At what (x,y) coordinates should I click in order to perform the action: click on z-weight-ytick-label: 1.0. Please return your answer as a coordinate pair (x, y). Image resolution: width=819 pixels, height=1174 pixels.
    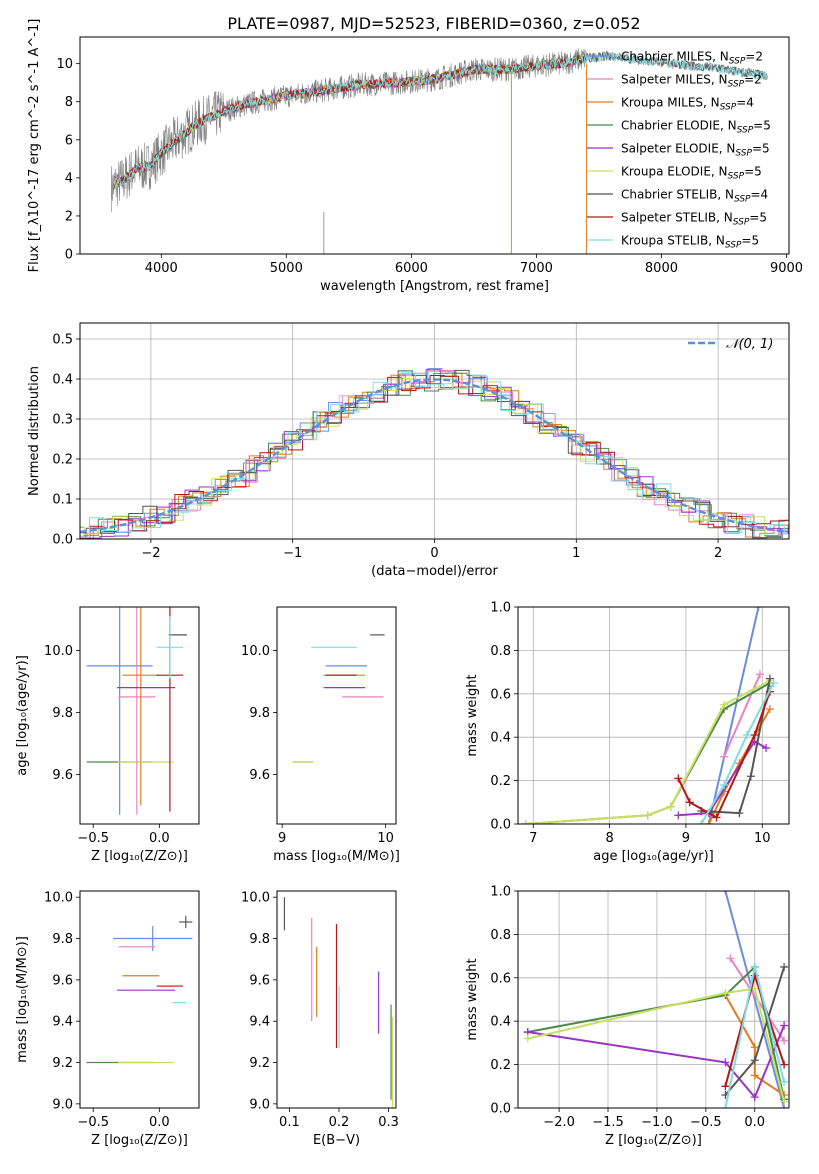
    Looking at the image, I should click on (500, 892).